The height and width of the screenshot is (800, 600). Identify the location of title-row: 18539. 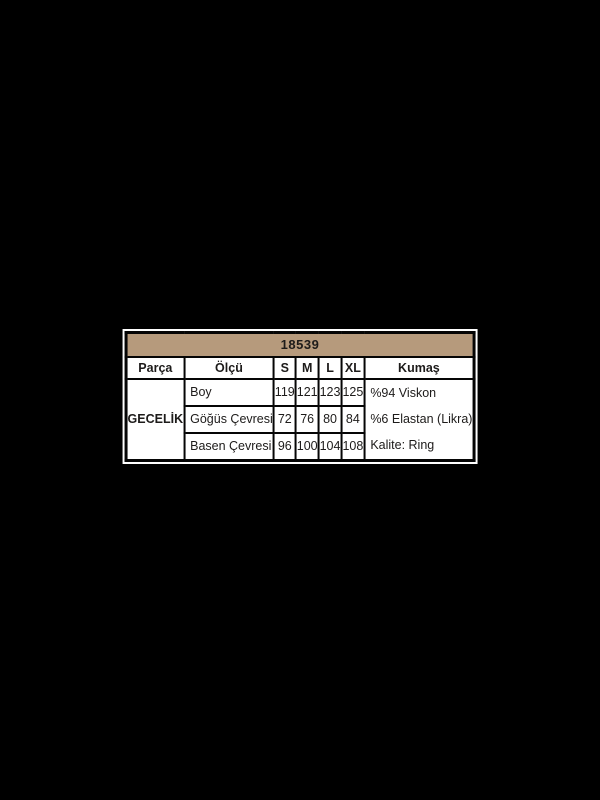
(300, 344).